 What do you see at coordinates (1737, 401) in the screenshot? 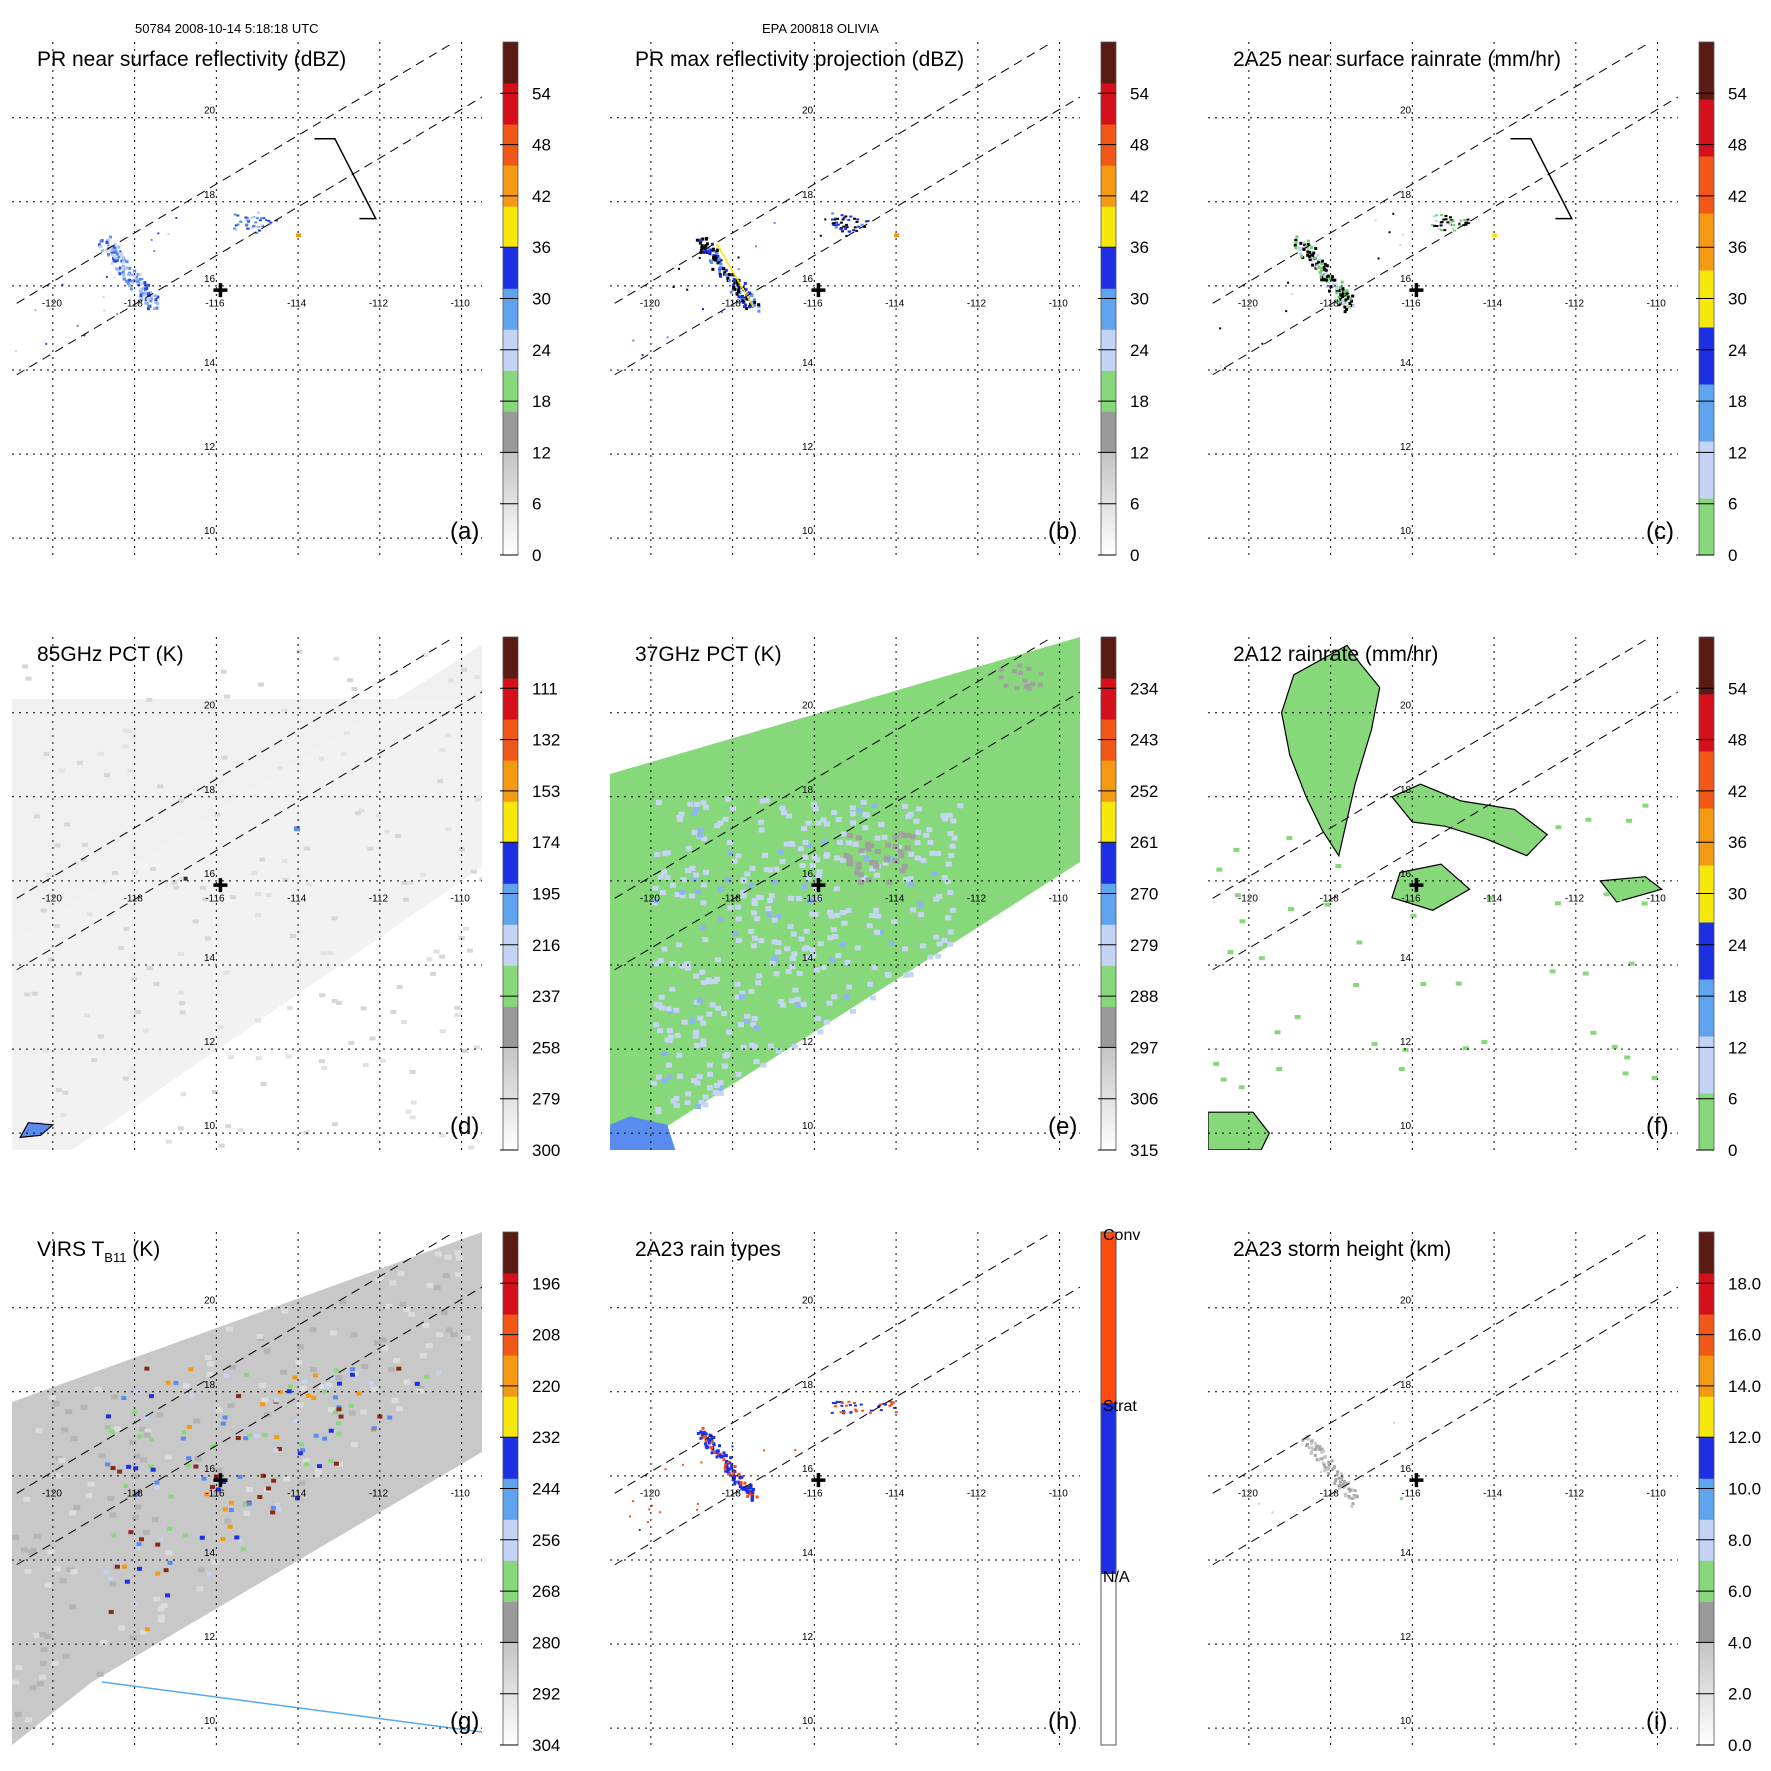
I see `colorbar-label: 18` at bounding box center [1737, 401].